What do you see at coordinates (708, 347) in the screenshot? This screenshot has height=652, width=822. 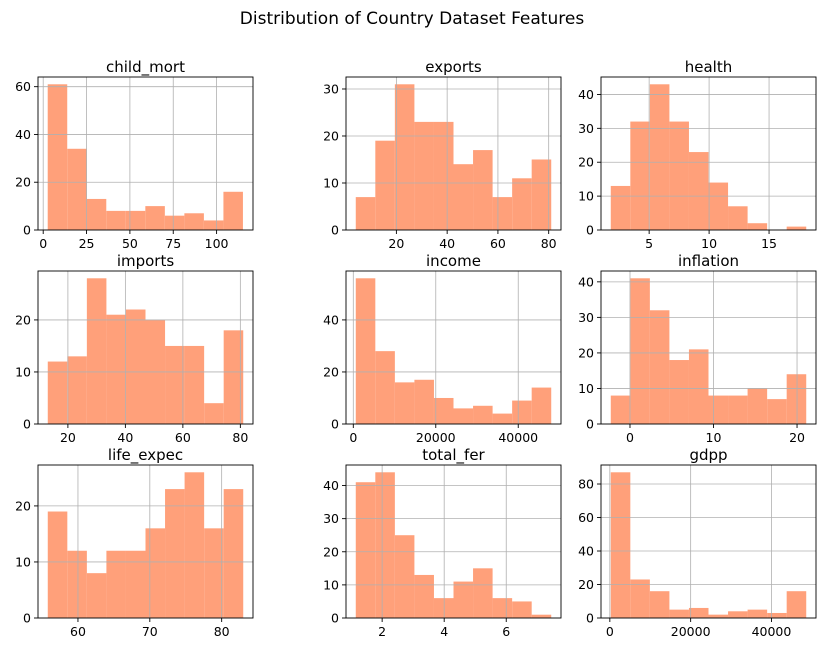 I see `axes-frame-inflation` at bounding box center [708, 347].